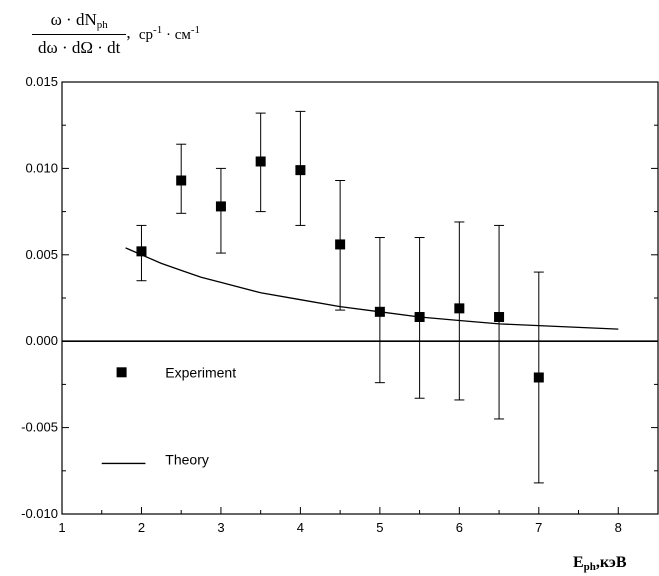 The image size is (659, 576). Describe the element at coordinates (169, 33) in the screenshot. I see `y-axis-units: ср-1 · см-1` at that location.